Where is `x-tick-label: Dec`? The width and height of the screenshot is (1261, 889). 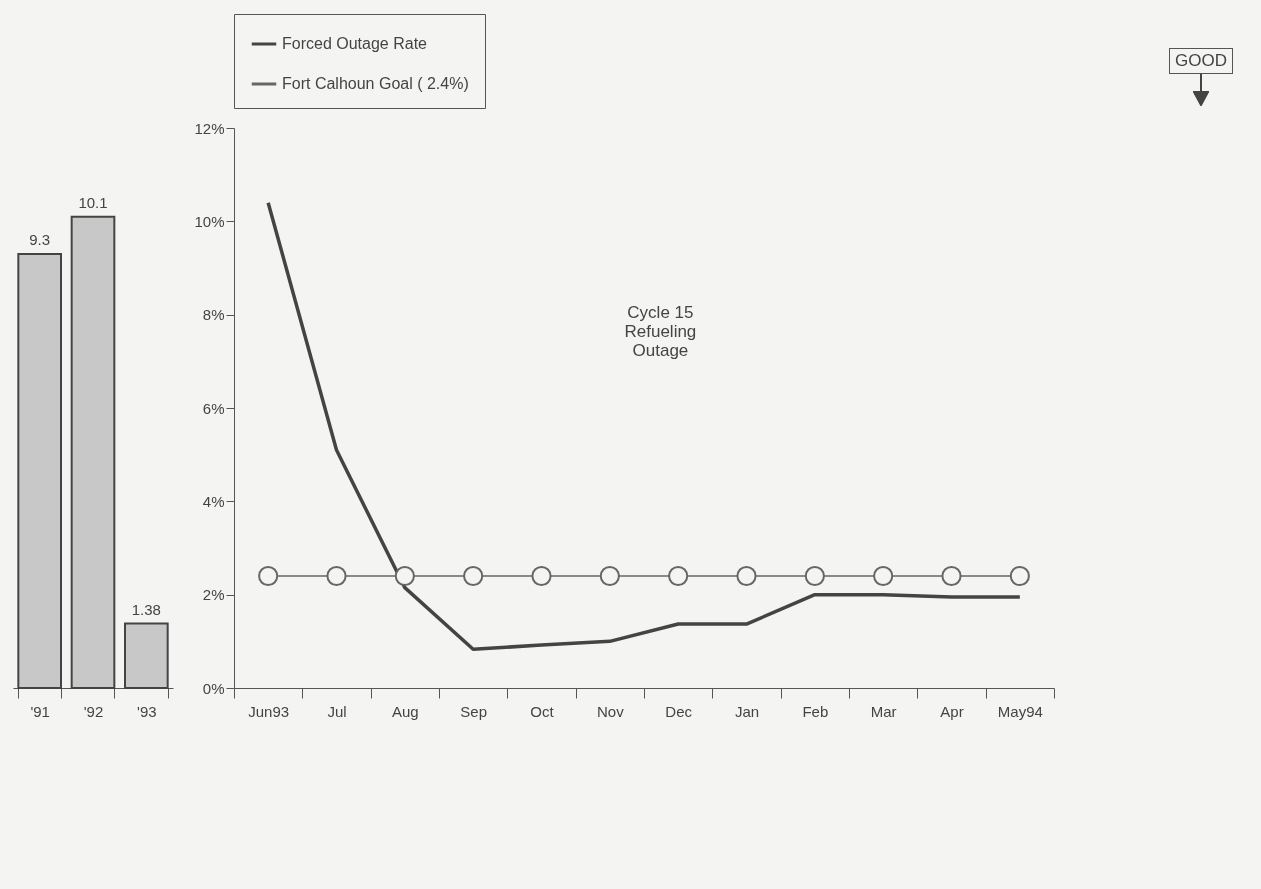 x-tick-label: Dec is located at coordinates (679, 711).